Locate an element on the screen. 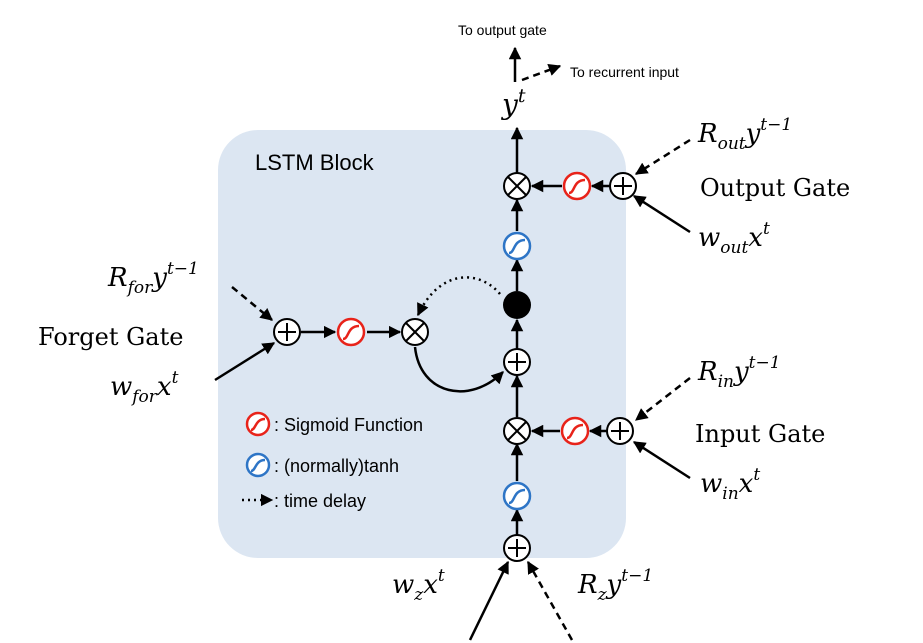 Image resolution: width=923 pixels, height=643 pixels. arrow-block-input-recurrent is located at coordinates (550, 600).